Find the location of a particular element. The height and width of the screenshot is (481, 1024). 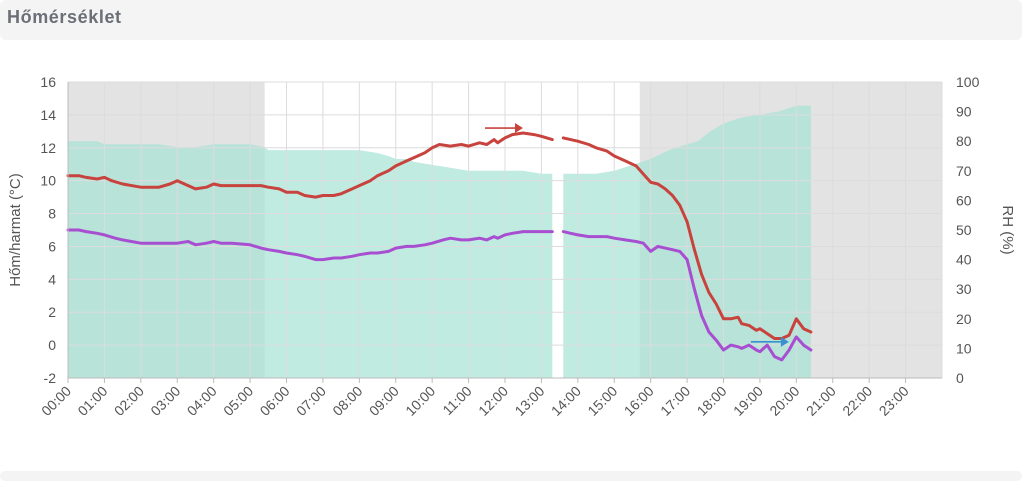

x-tick-label: 02:00 is located at coordinates (129, 401).